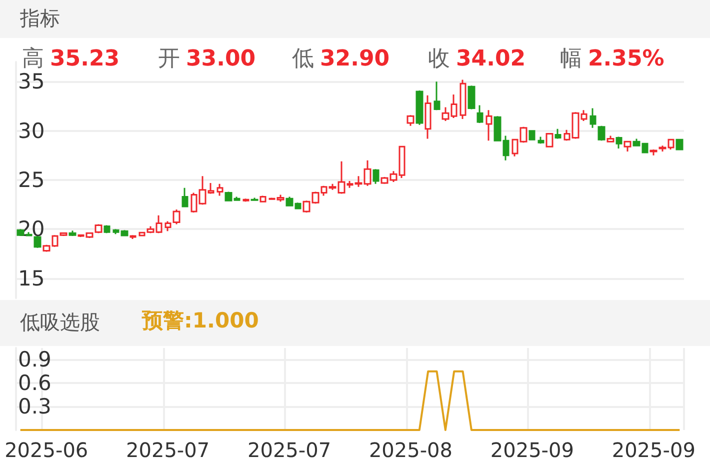 The image size is (710, 473). I want to click on chart-title: 指标, so click(39, 18).